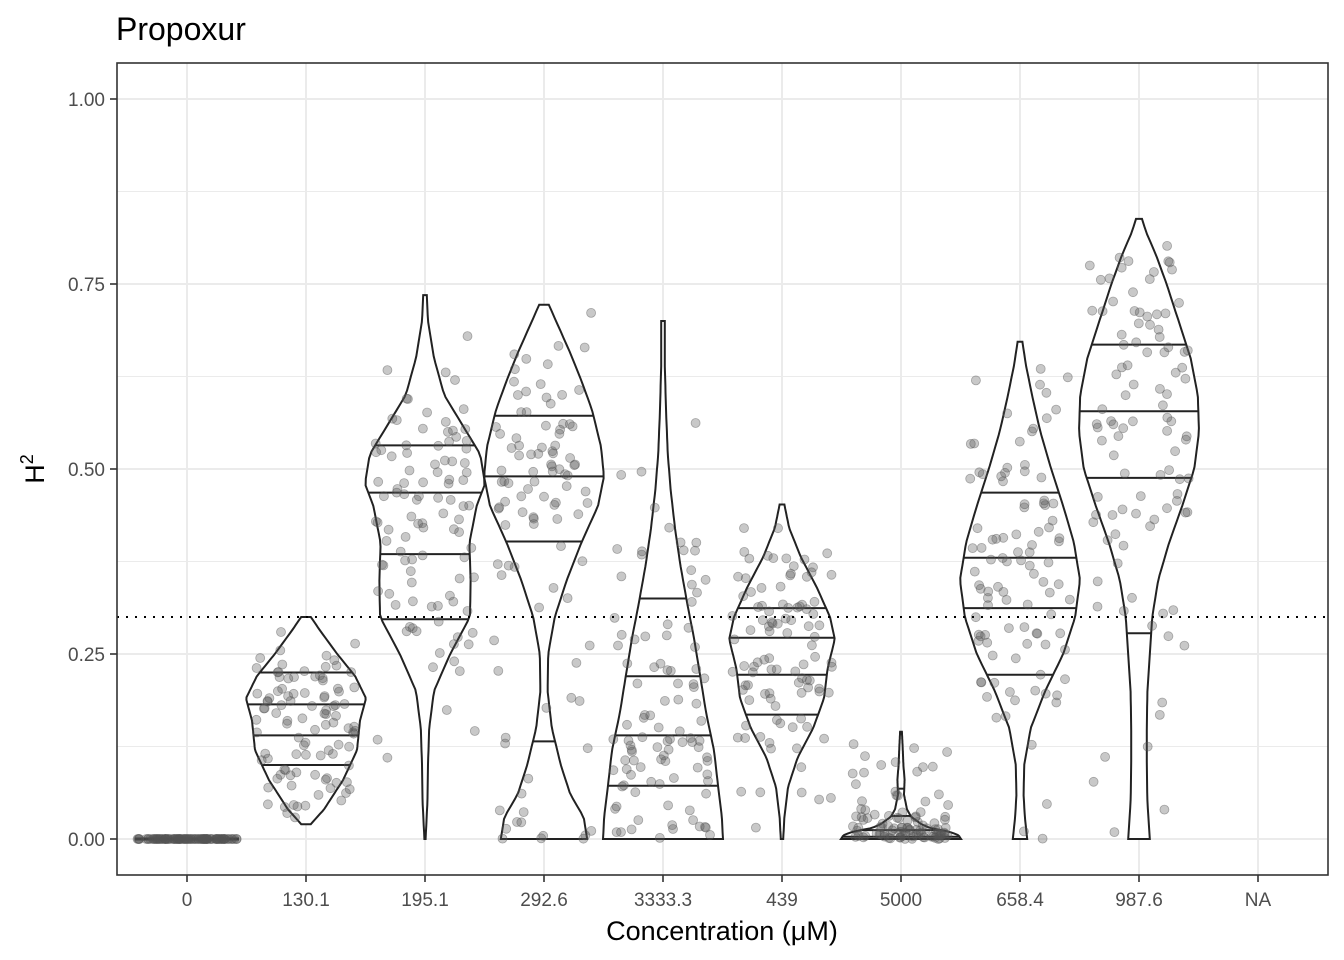 Image resolution: width=1344 pixels, height=960 pixels. Describe the element at coordinates (27, 459) in the screenshot. I see `y-axis-title-superscript: 2` at that location.